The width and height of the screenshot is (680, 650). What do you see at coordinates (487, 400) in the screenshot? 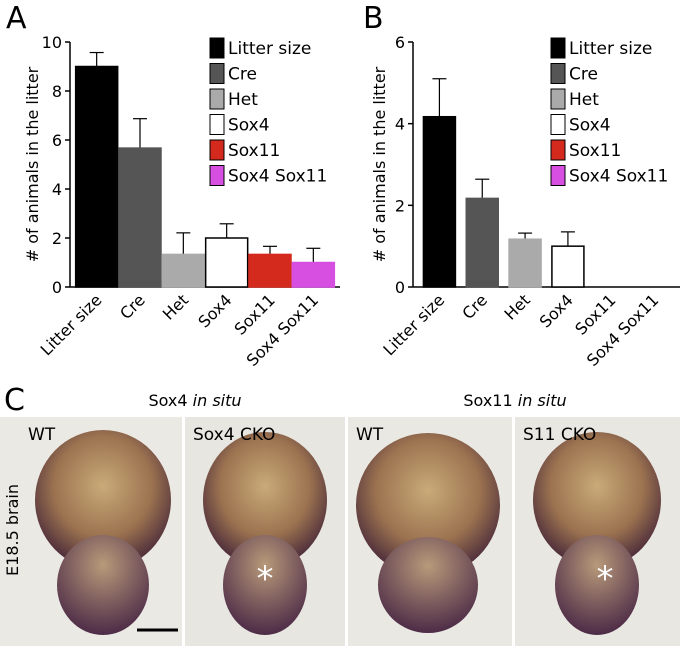
I see `gene: Sox11` at bounding box center [487, 400].